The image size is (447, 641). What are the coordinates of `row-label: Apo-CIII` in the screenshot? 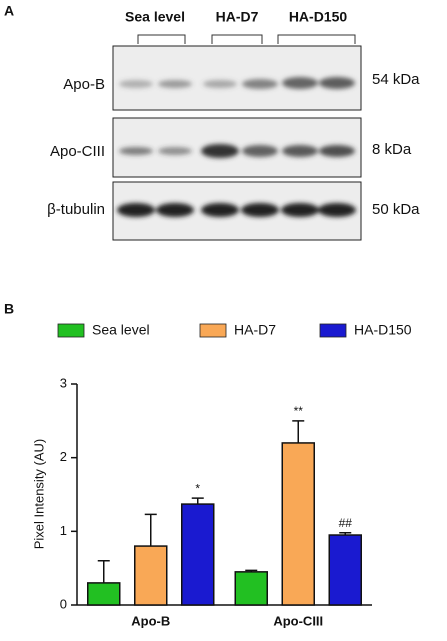 It's located at (77, 151).